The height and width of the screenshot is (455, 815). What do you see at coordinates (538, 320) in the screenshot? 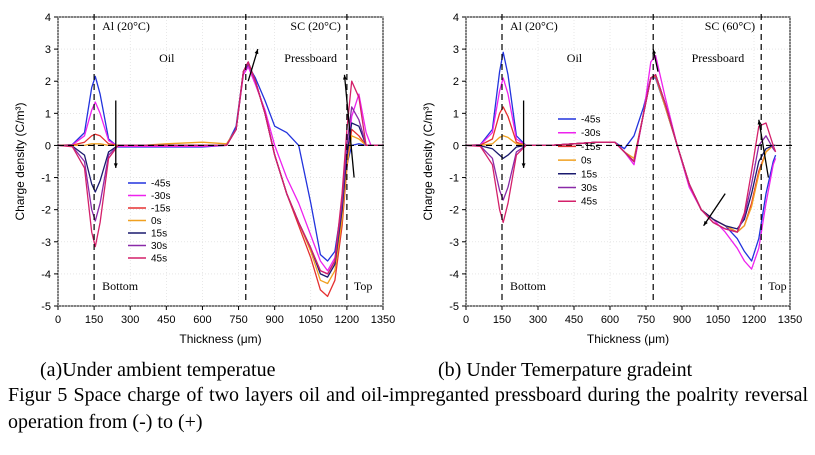
I see `b-xtick-label: 300` at bounding box center [538, 320].